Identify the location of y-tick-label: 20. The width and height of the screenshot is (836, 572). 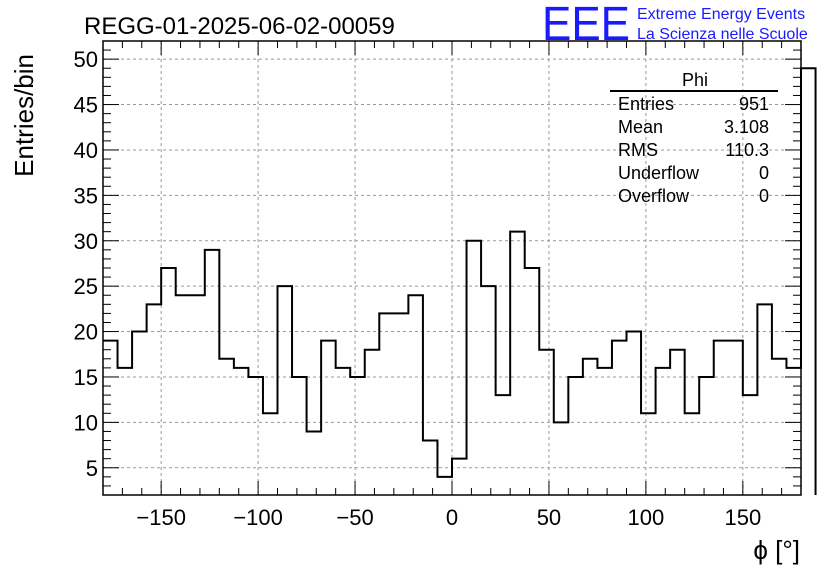
(86, 332).